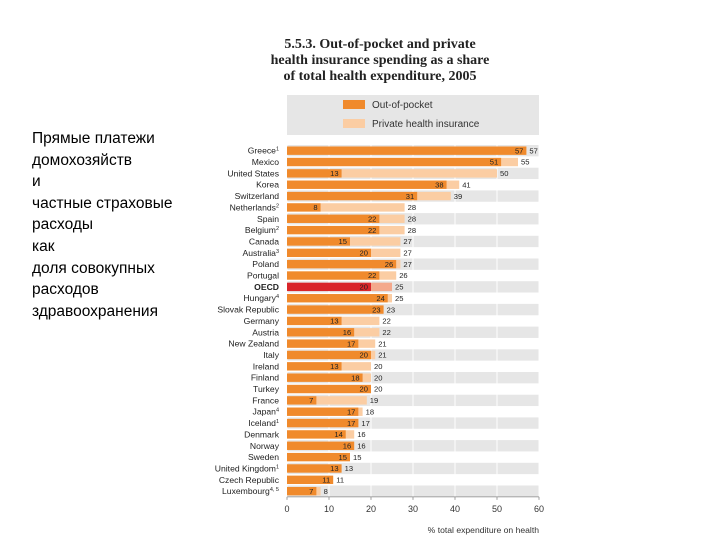 Image resolution: width=720 pixels, height=540 pixels. Describe the element at coordinates (391, 309) in the screenshot. I see `value-label-total: 23` at that location.